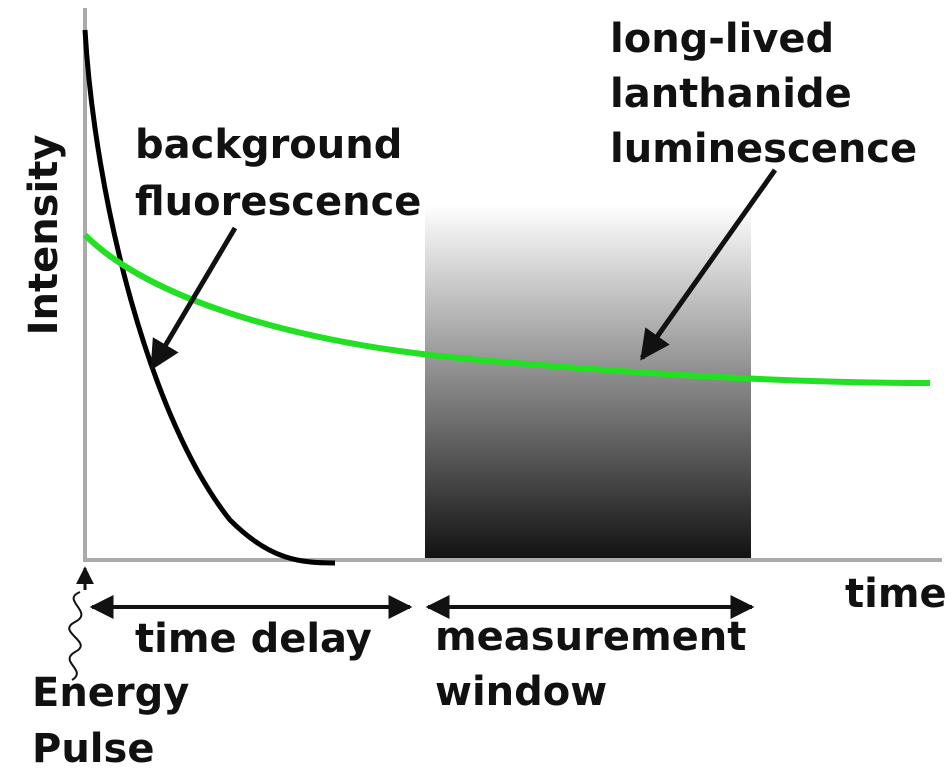 The height and width of the screenshot is (771, 952). What do you see at coordinates (75, 636) in the screenshot?
I see `pulse-squiggle` at bounding box center [75, 636].